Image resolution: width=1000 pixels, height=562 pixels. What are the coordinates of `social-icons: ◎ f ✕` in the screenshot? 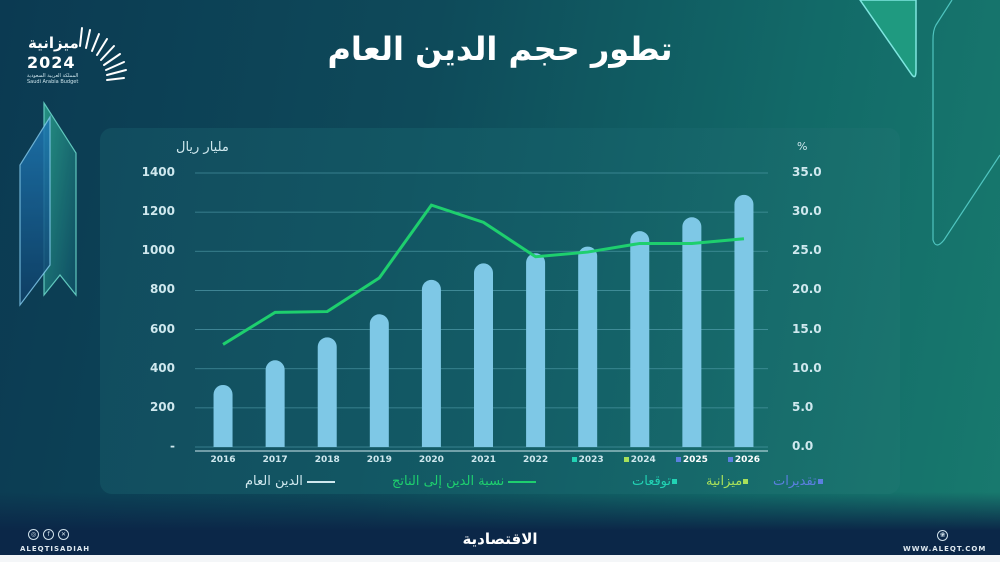 It's located at (48, 534).